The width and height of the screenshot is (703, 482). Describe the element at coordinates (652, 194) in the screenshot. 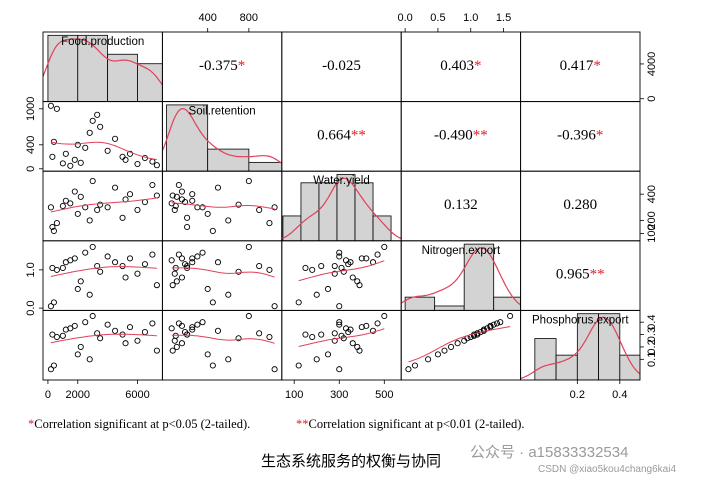

I see `y-tick-label: 400` at that location.